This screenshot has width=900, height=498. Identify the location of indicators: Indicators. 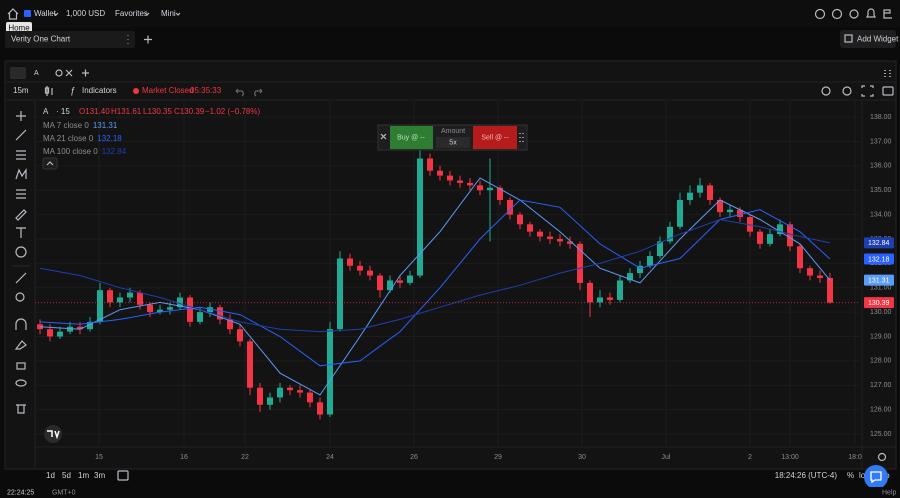
(99, 90).